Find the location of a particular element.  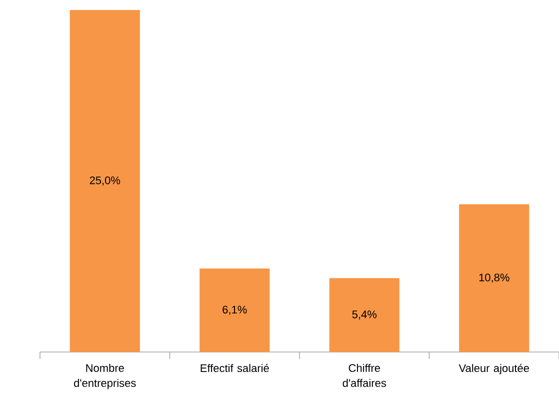

data-label: 5,4% is located at coordinates (364, 315).